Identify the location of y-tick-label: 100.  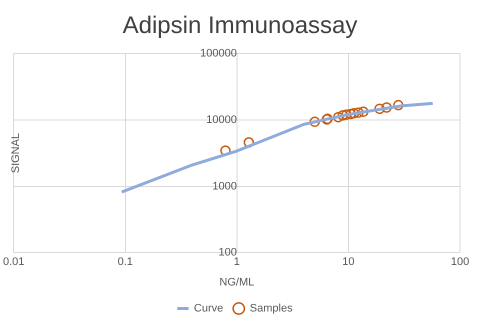
(227, 252).